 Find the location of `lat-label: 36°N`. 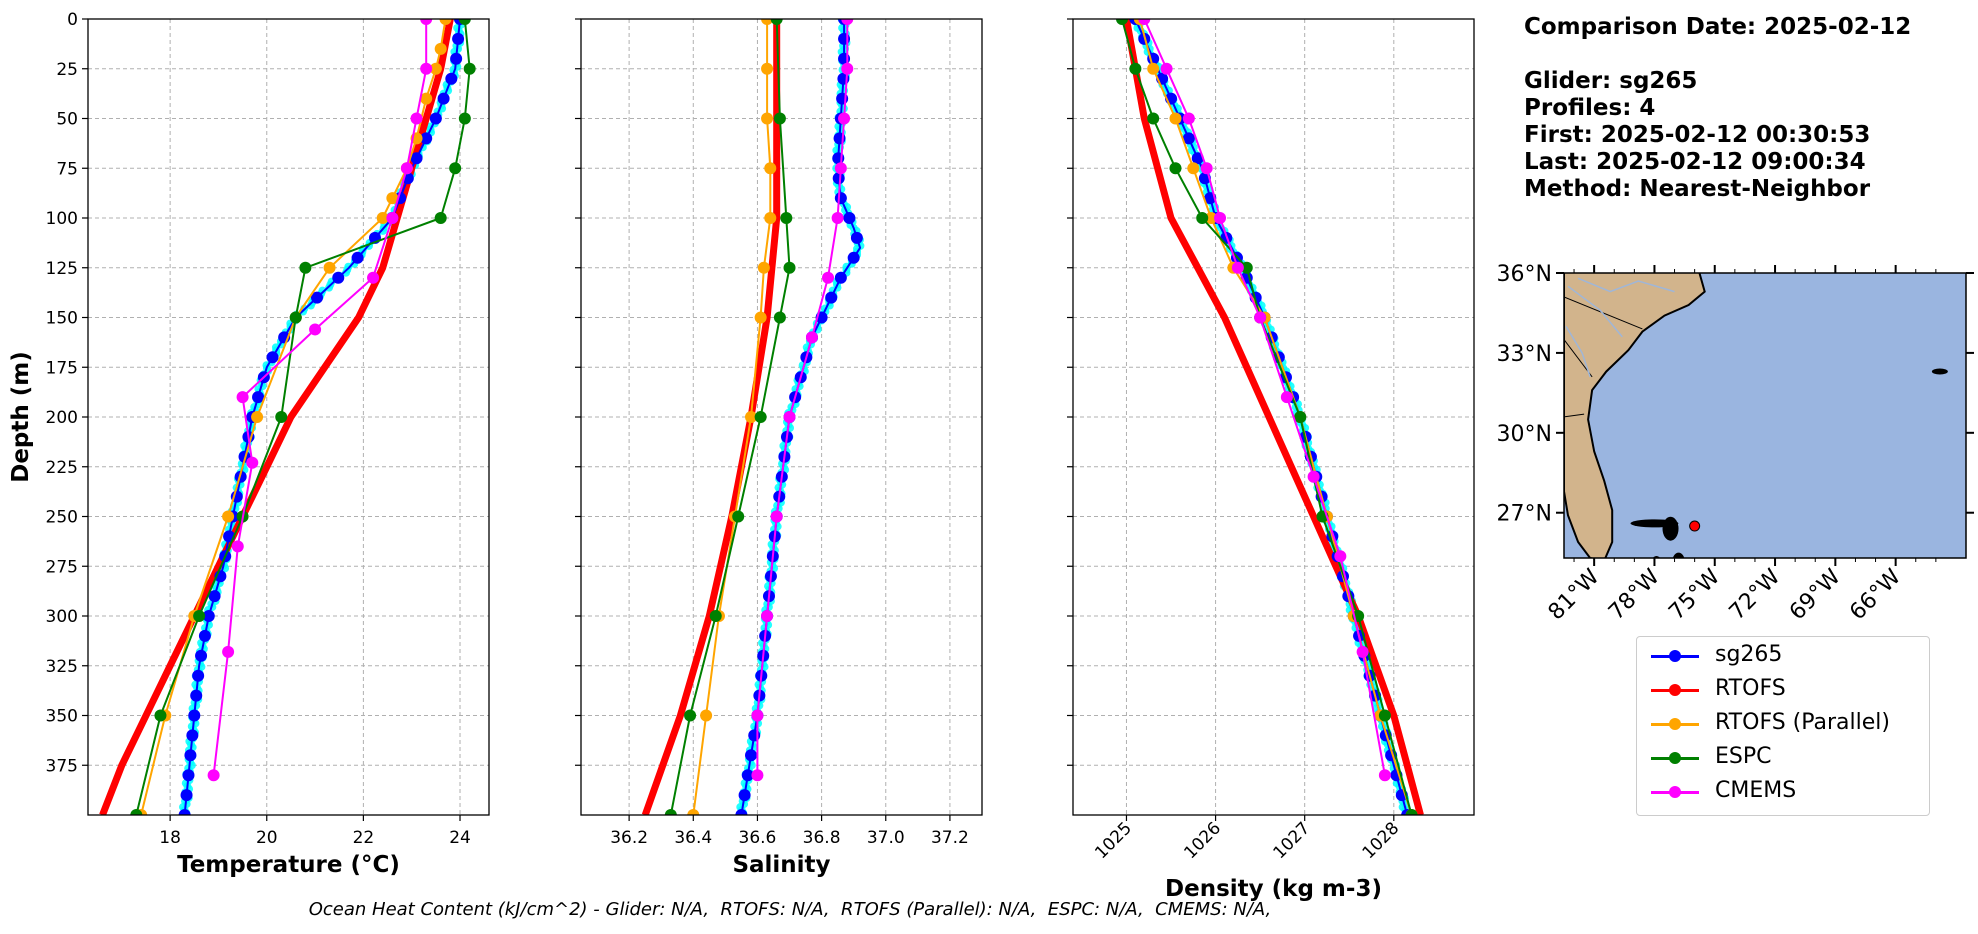

lat-label: 36°N is located at coordinates (1524, 274).